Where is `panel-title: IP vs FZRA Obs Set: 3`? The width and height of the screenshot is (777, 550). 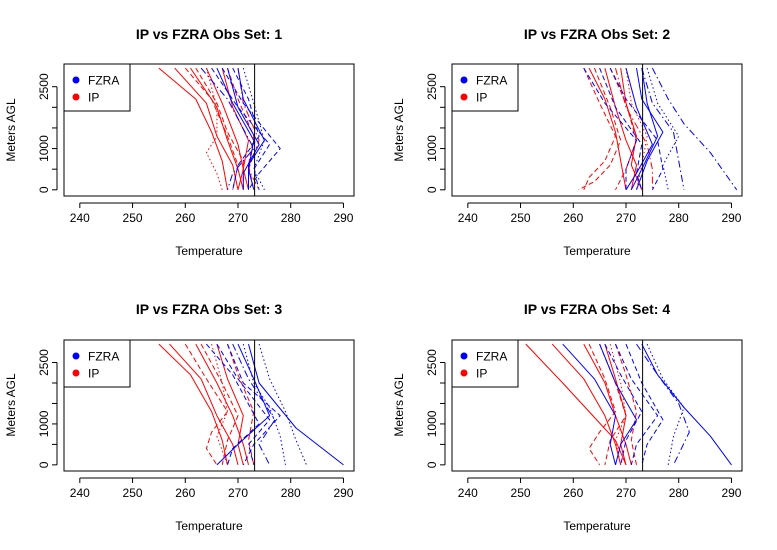 panel-title: IP vs FZRA Obs Set: 3 is located at coordinates (209, 309).